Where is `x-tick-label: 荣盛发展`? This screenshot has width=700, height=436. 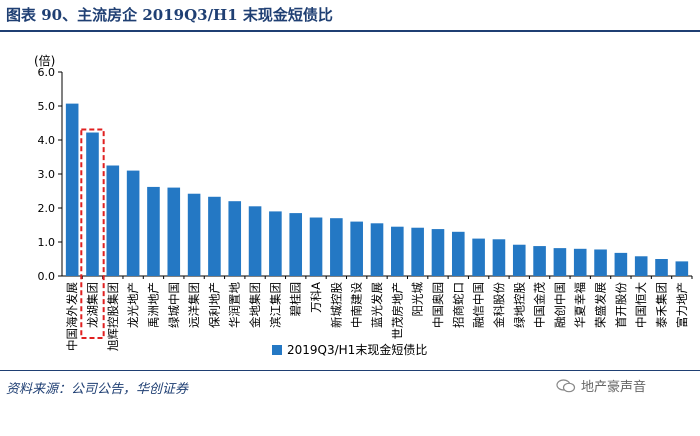 x-tick-label: 荣盛发展 is located at coordinates (601, 305).